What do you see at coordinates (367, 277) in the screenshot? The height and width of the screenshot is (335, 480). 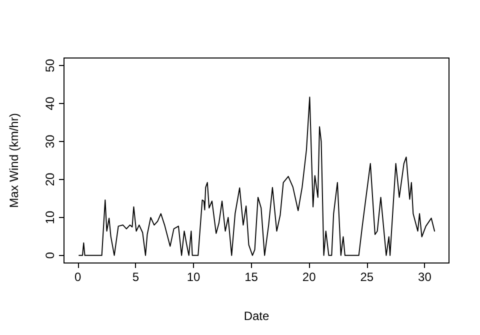 I see `x-tick-label: 25` at bounding box center [367, 277].